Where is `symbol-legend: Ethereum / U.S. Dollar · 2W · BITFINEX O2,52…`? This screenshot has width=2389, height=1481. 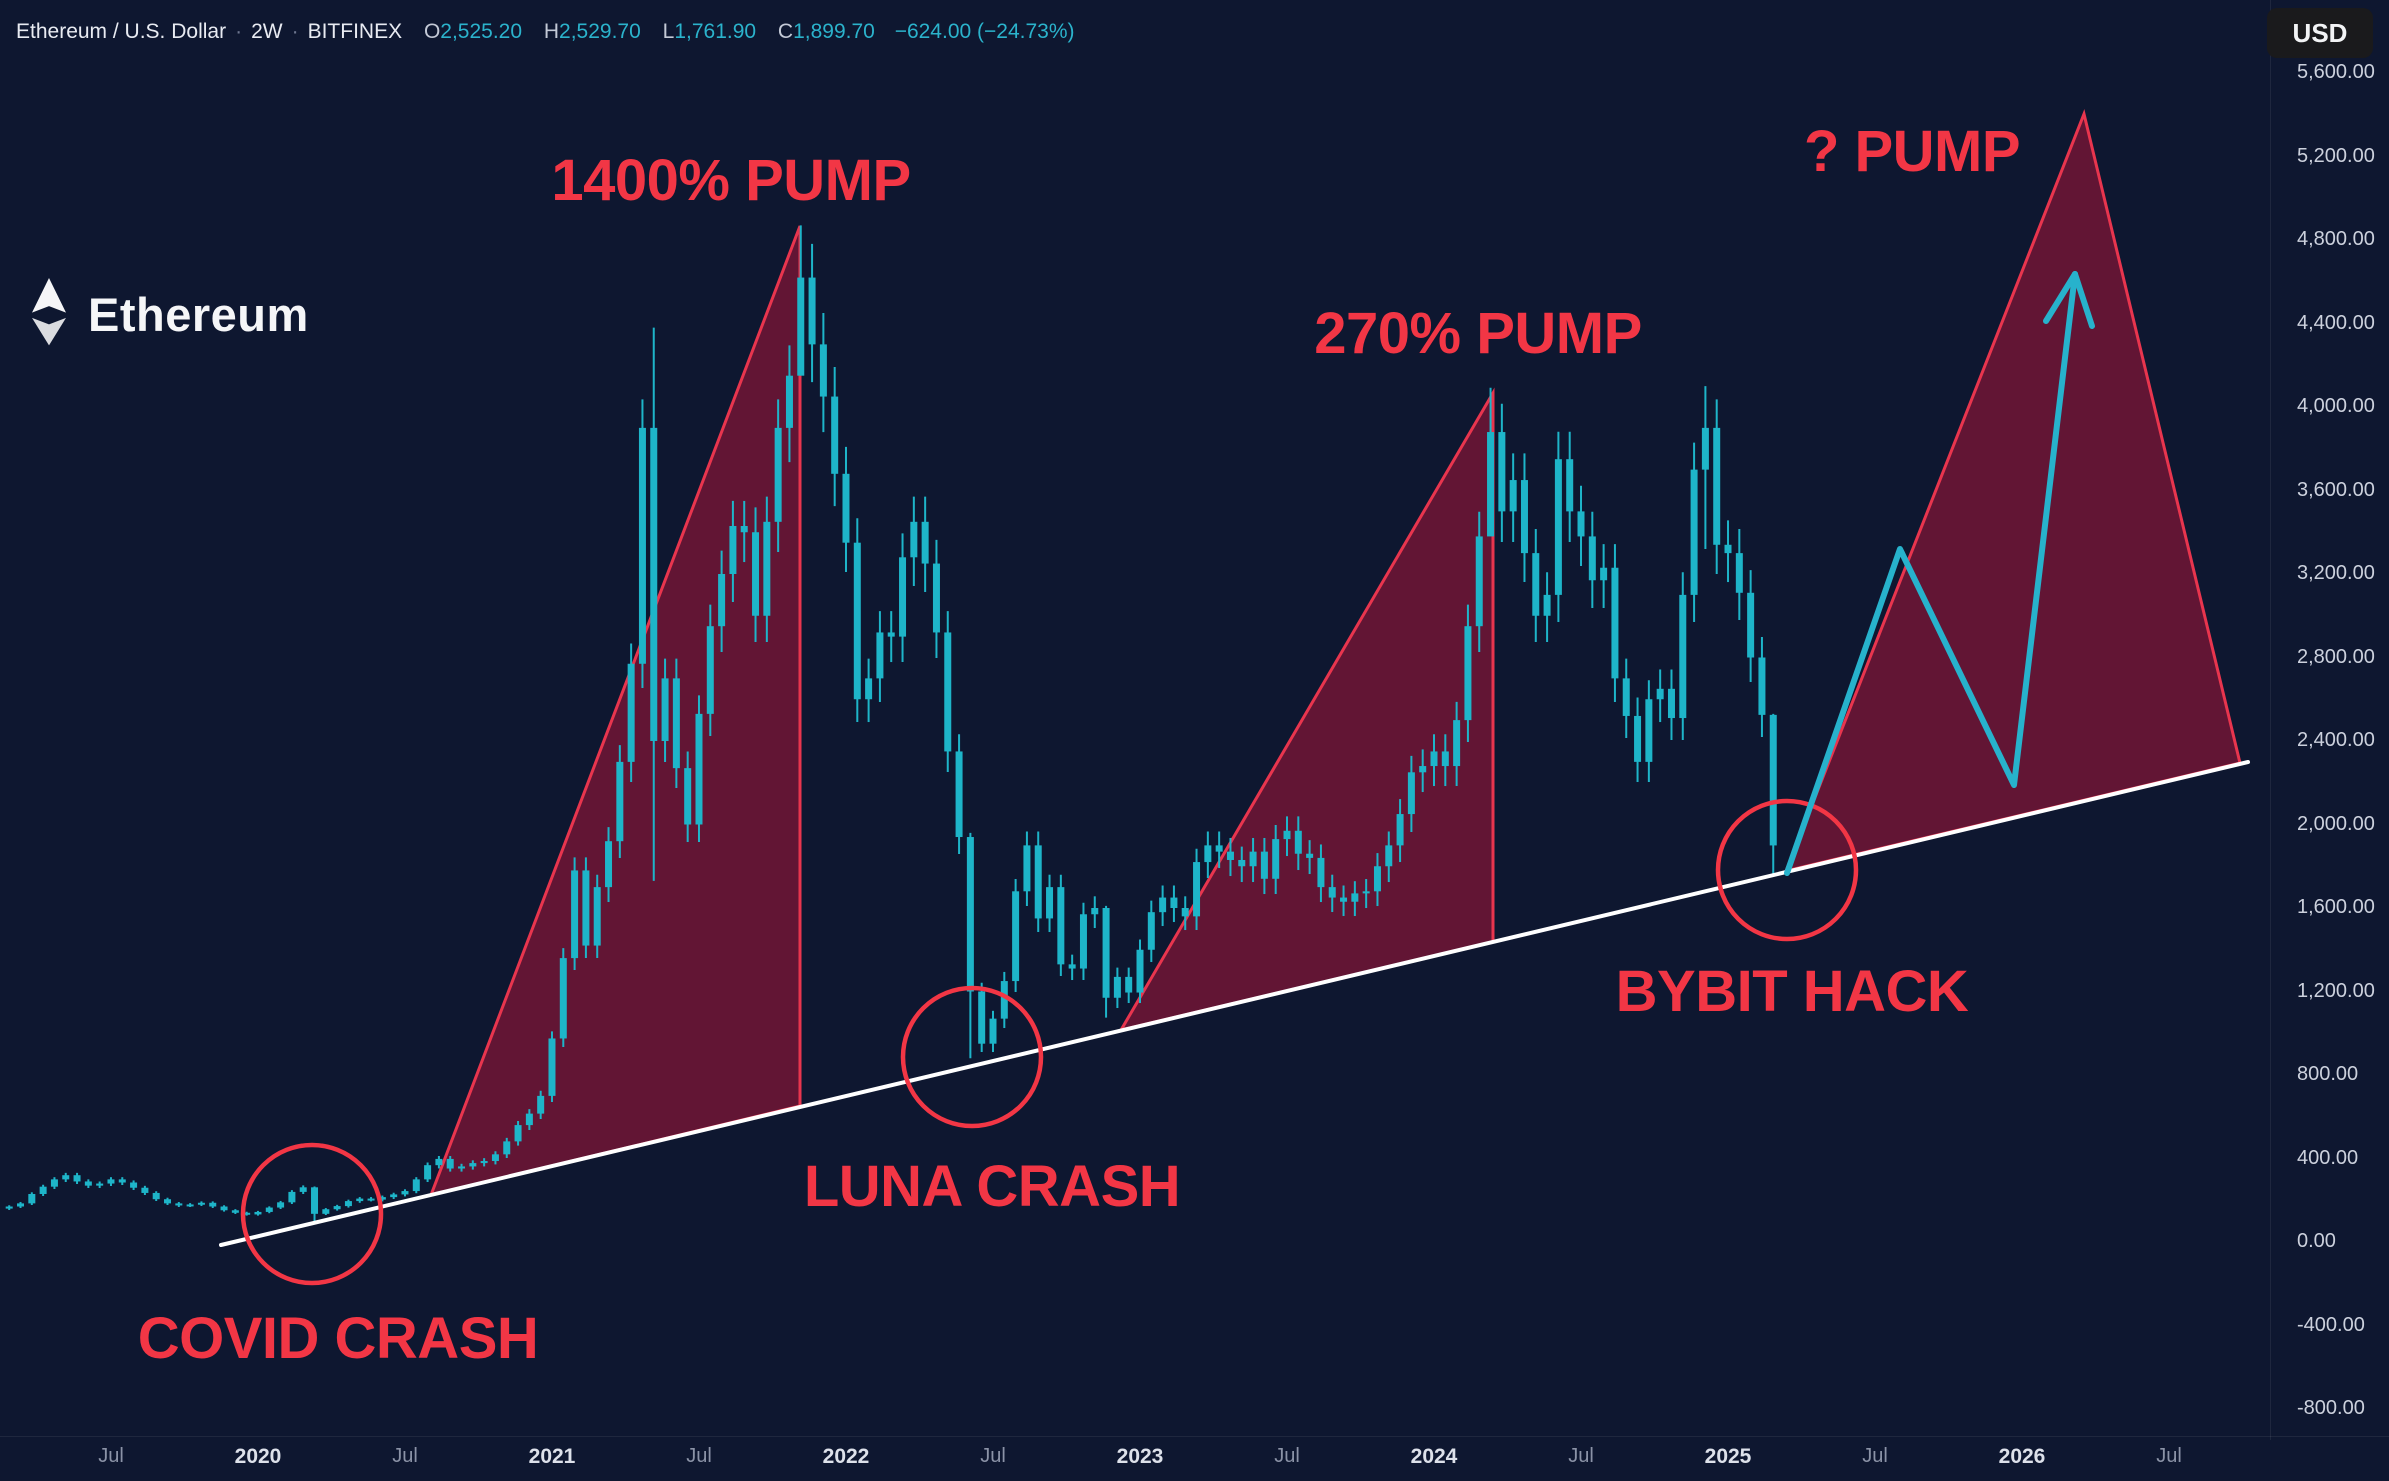 symbol-legend: Ethereum / U.S. Dollar · 2W · BITFINEX O2,52… is located at coordinates (545, 31).